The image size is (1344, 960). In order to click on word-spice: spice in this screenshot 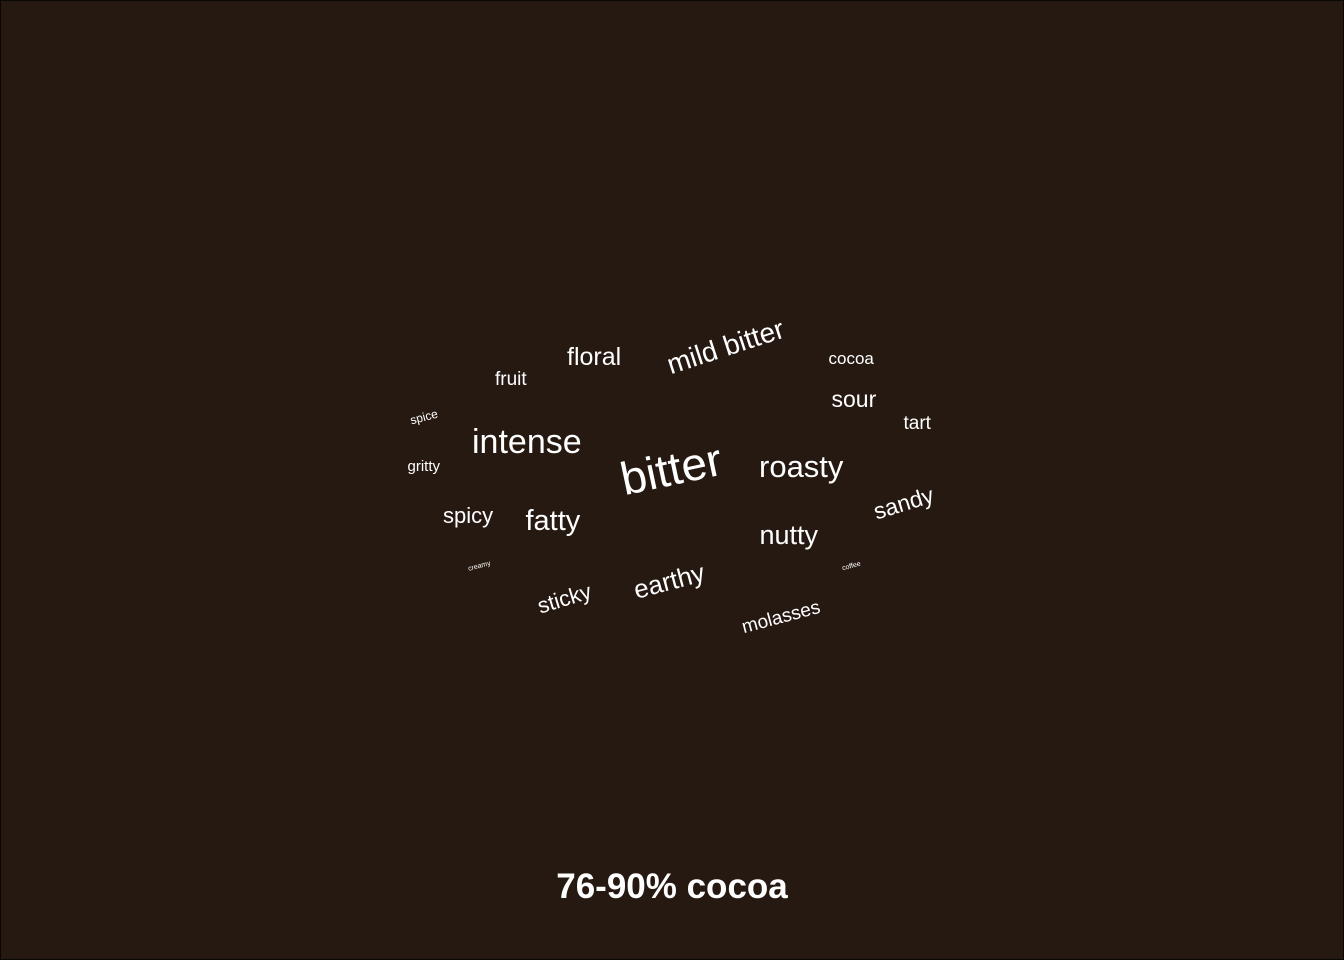, I will do `click(424, 417)`.